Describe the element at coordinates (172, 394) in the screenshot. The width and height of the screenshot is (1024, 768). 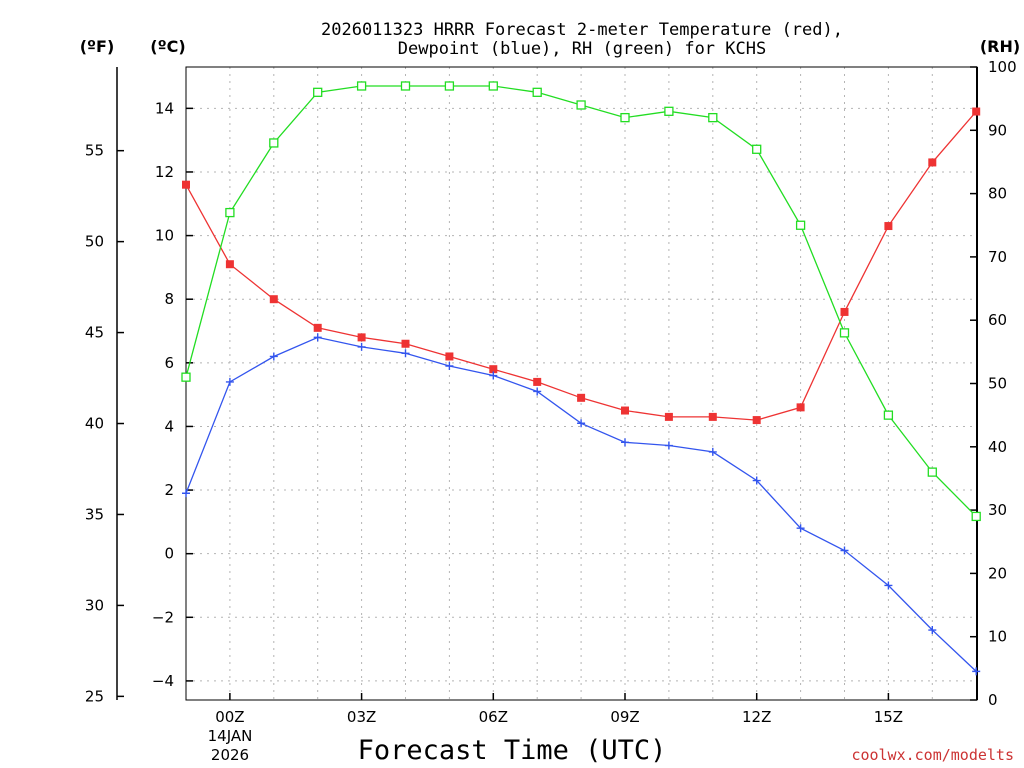
I see `celsius-axis-ticks: −4 −2 0 2 4 6 8 10 12 14` at that location.